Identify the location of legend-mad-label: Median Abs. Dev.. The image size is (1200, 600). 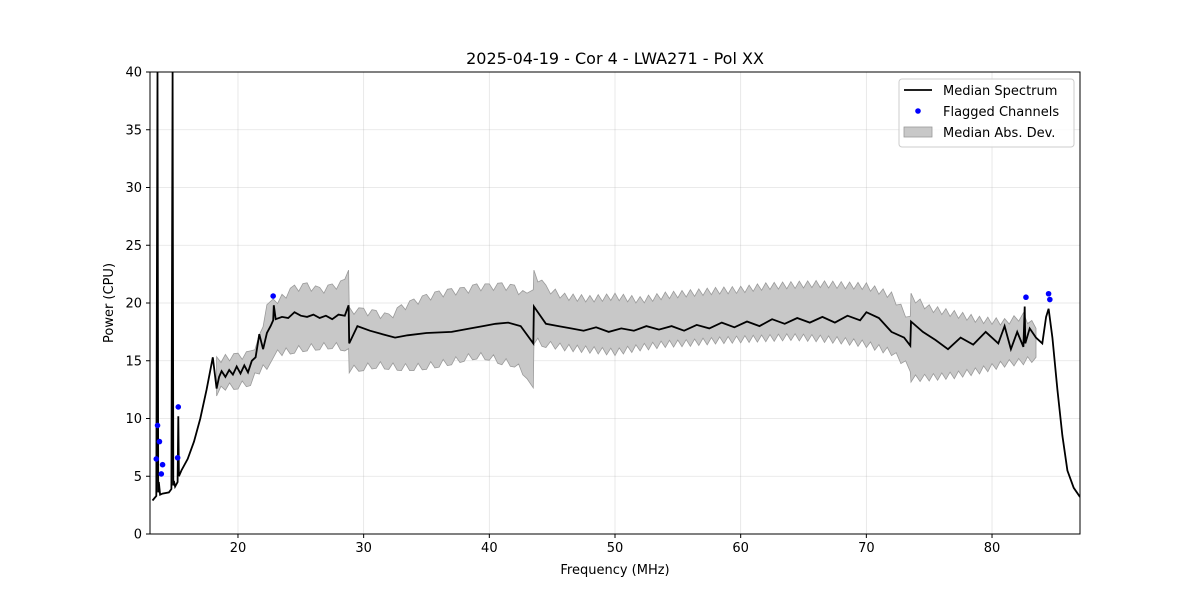
(999, 133).